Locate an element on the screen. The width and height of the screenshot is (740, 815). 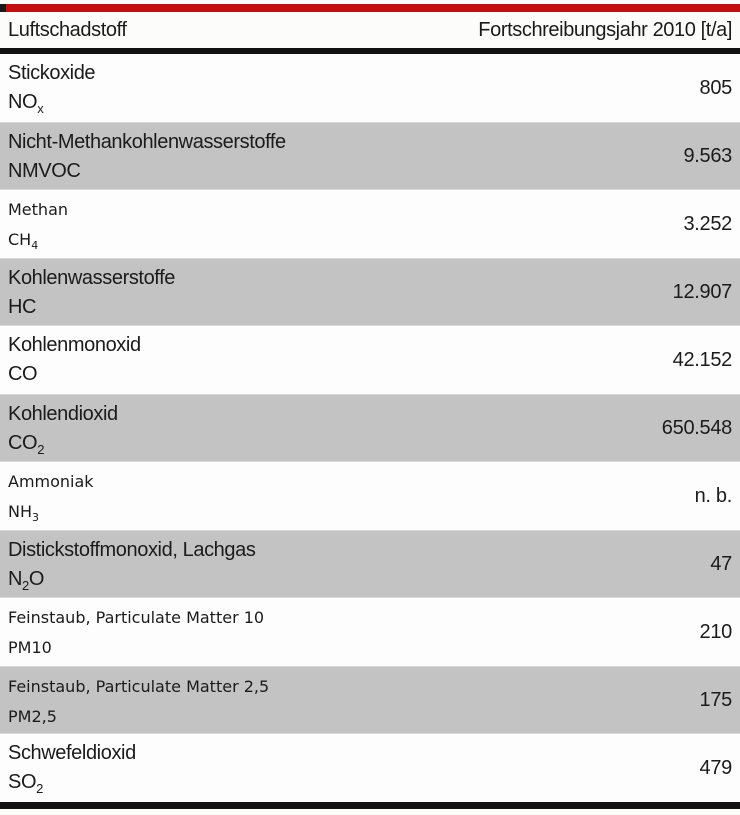
pollutant-formula: PM2,5 is located at coordinates (32, 716).